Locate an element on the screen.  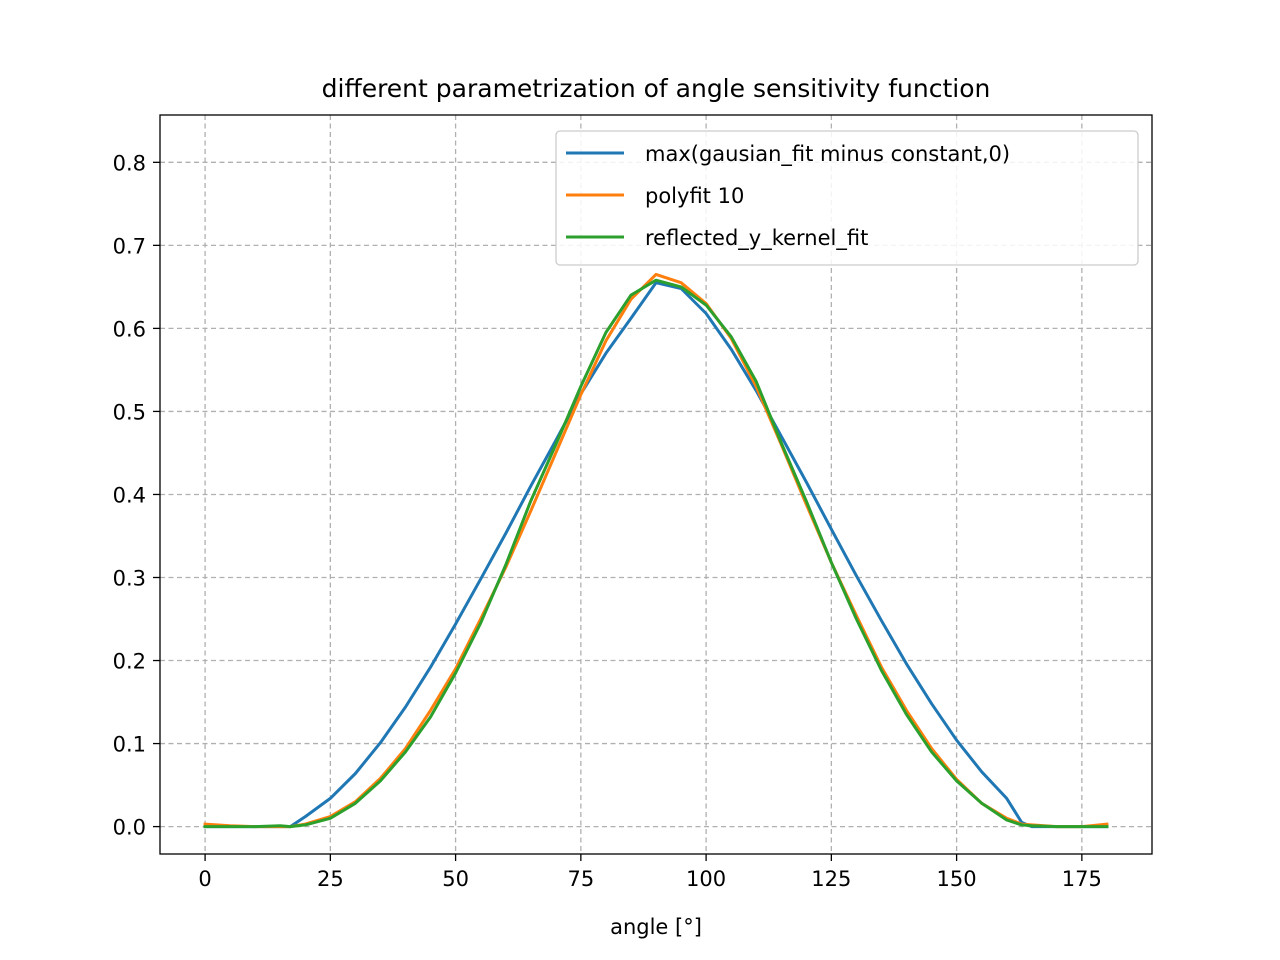
y-tick-label: 0.7 is located at coordinates (129, 246).